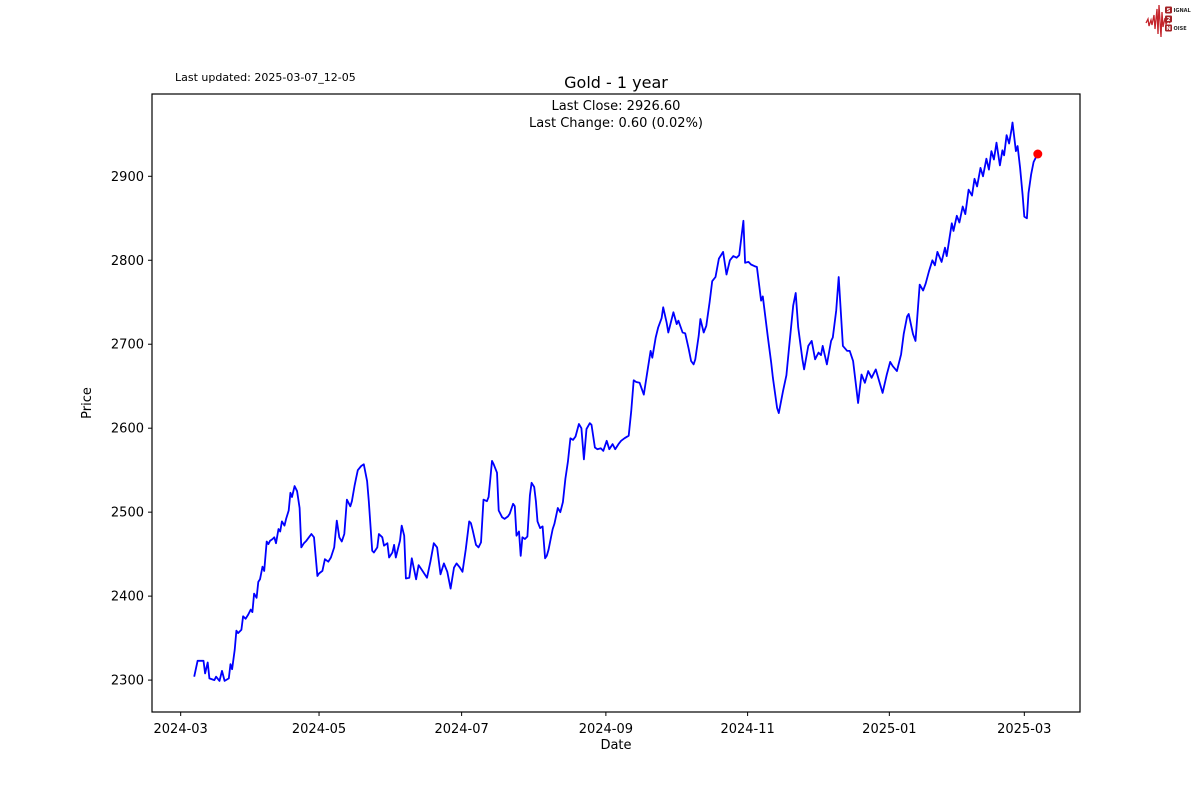 The width and height of the screenshot is (1200, 800). I want to click on logo-badge-n, so click(1168, 28).